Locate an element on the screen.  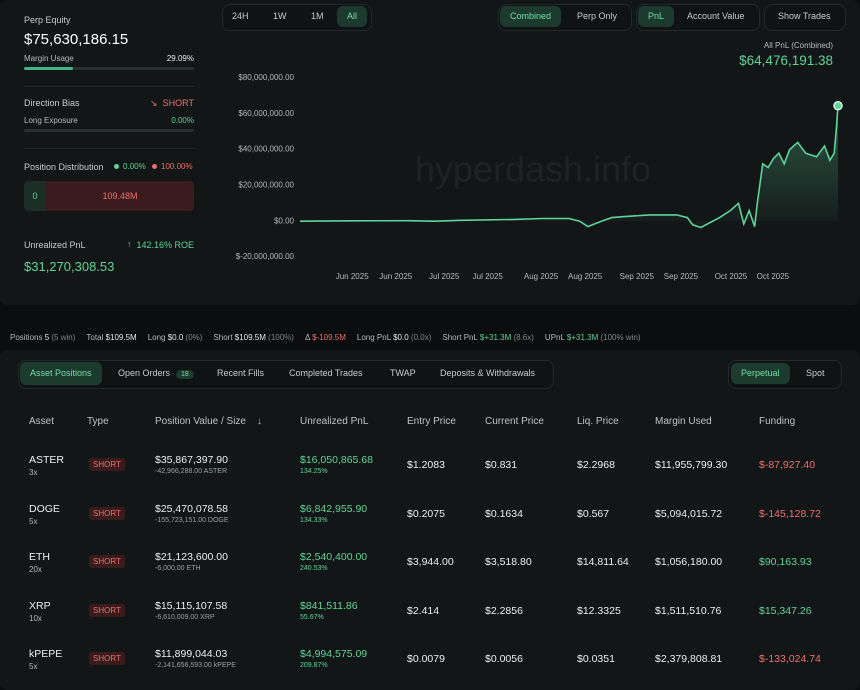
view-tab: PnL is located at coordinates (656, 16).